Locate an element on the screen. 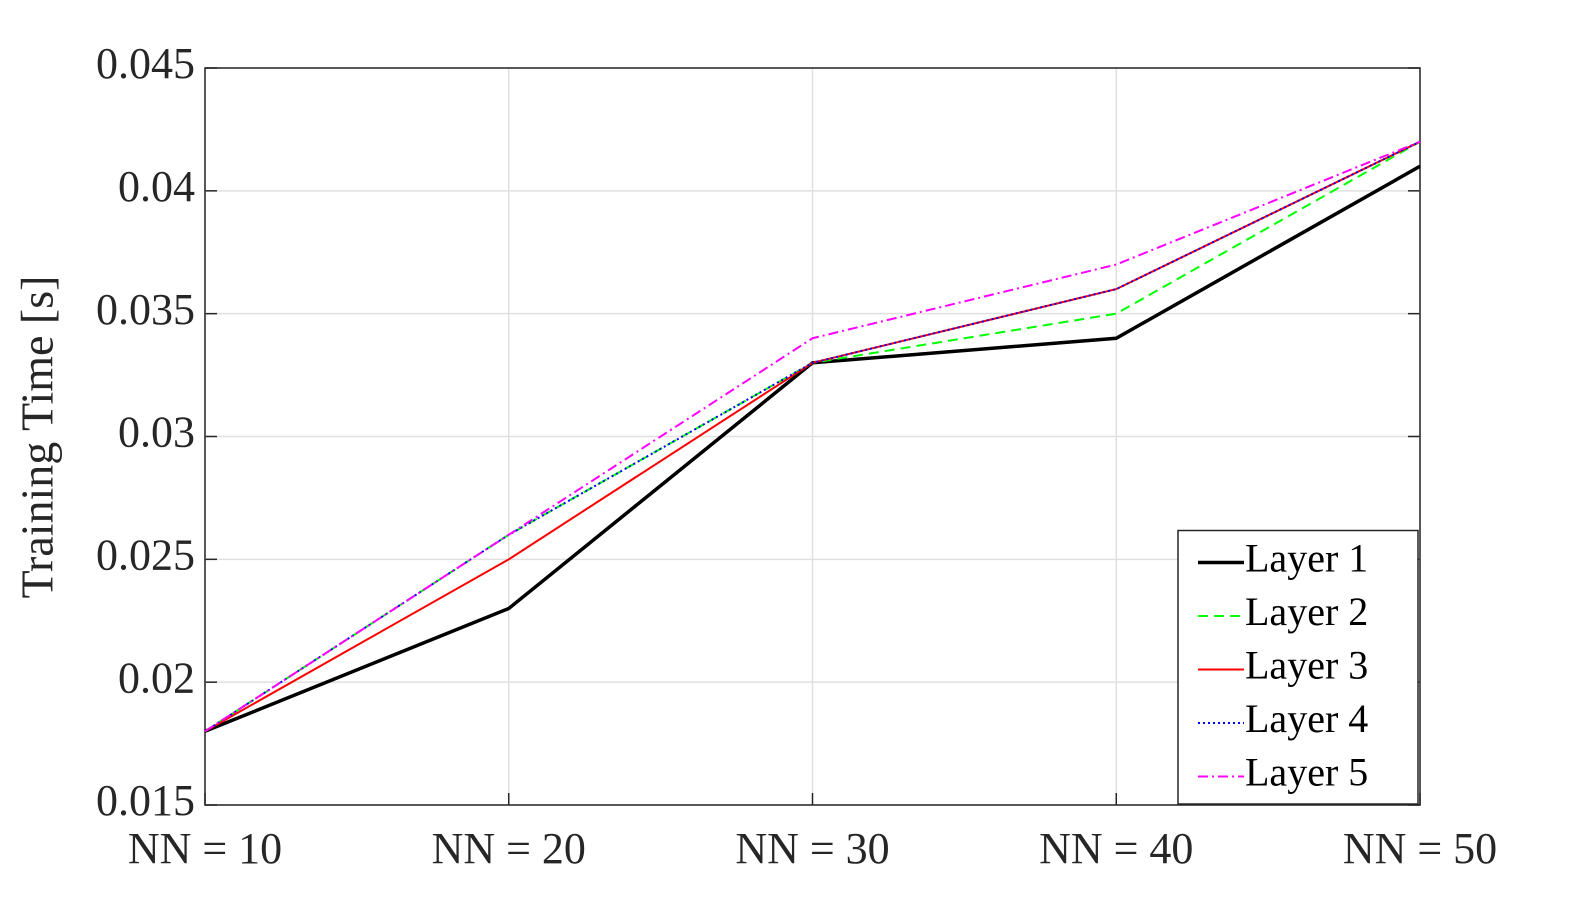 The image size is (1579, 911). y-axis-title: Training Time [s] is located at coordinates (37, 437).